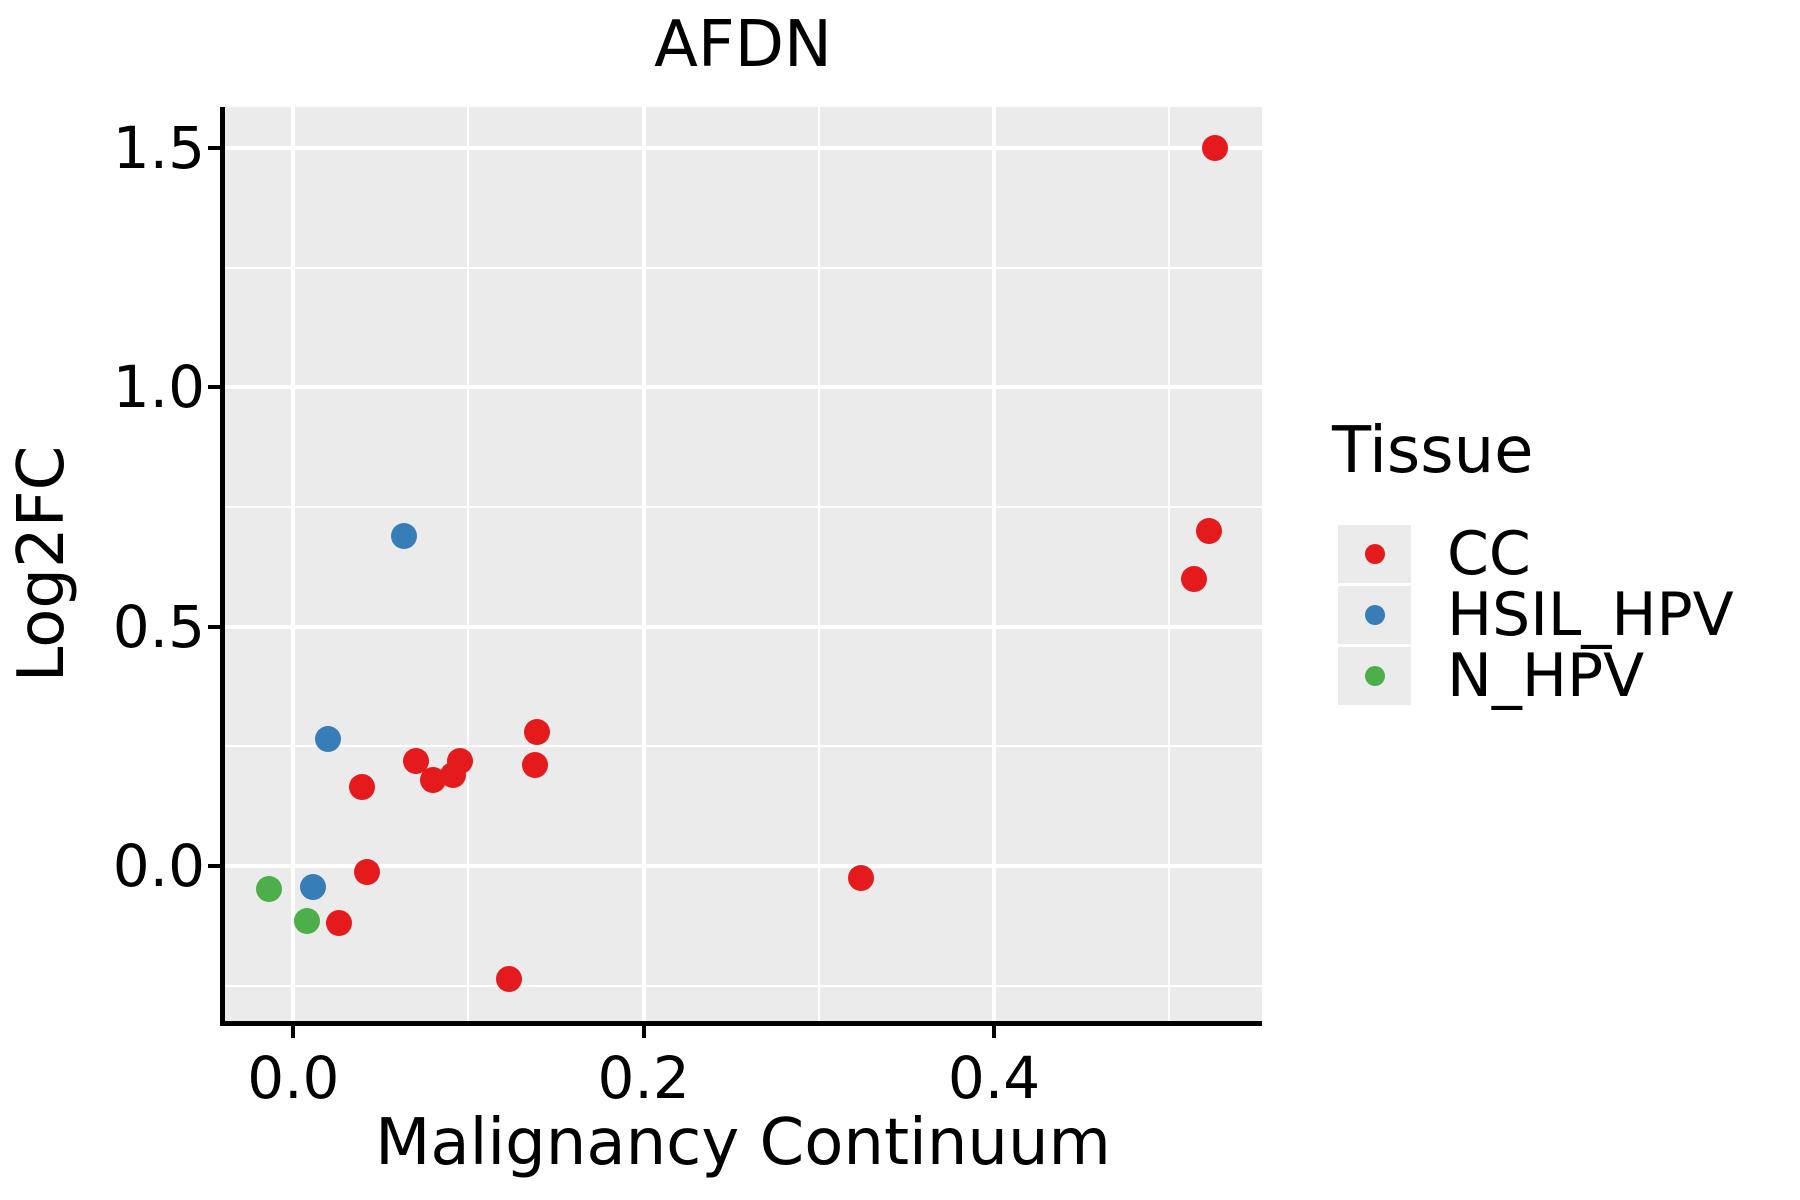 This screenshot has width=1800, height=1200. I want to click on legend: Tissue CC HSIL_HPV N_HPV, so click(1533, 562).